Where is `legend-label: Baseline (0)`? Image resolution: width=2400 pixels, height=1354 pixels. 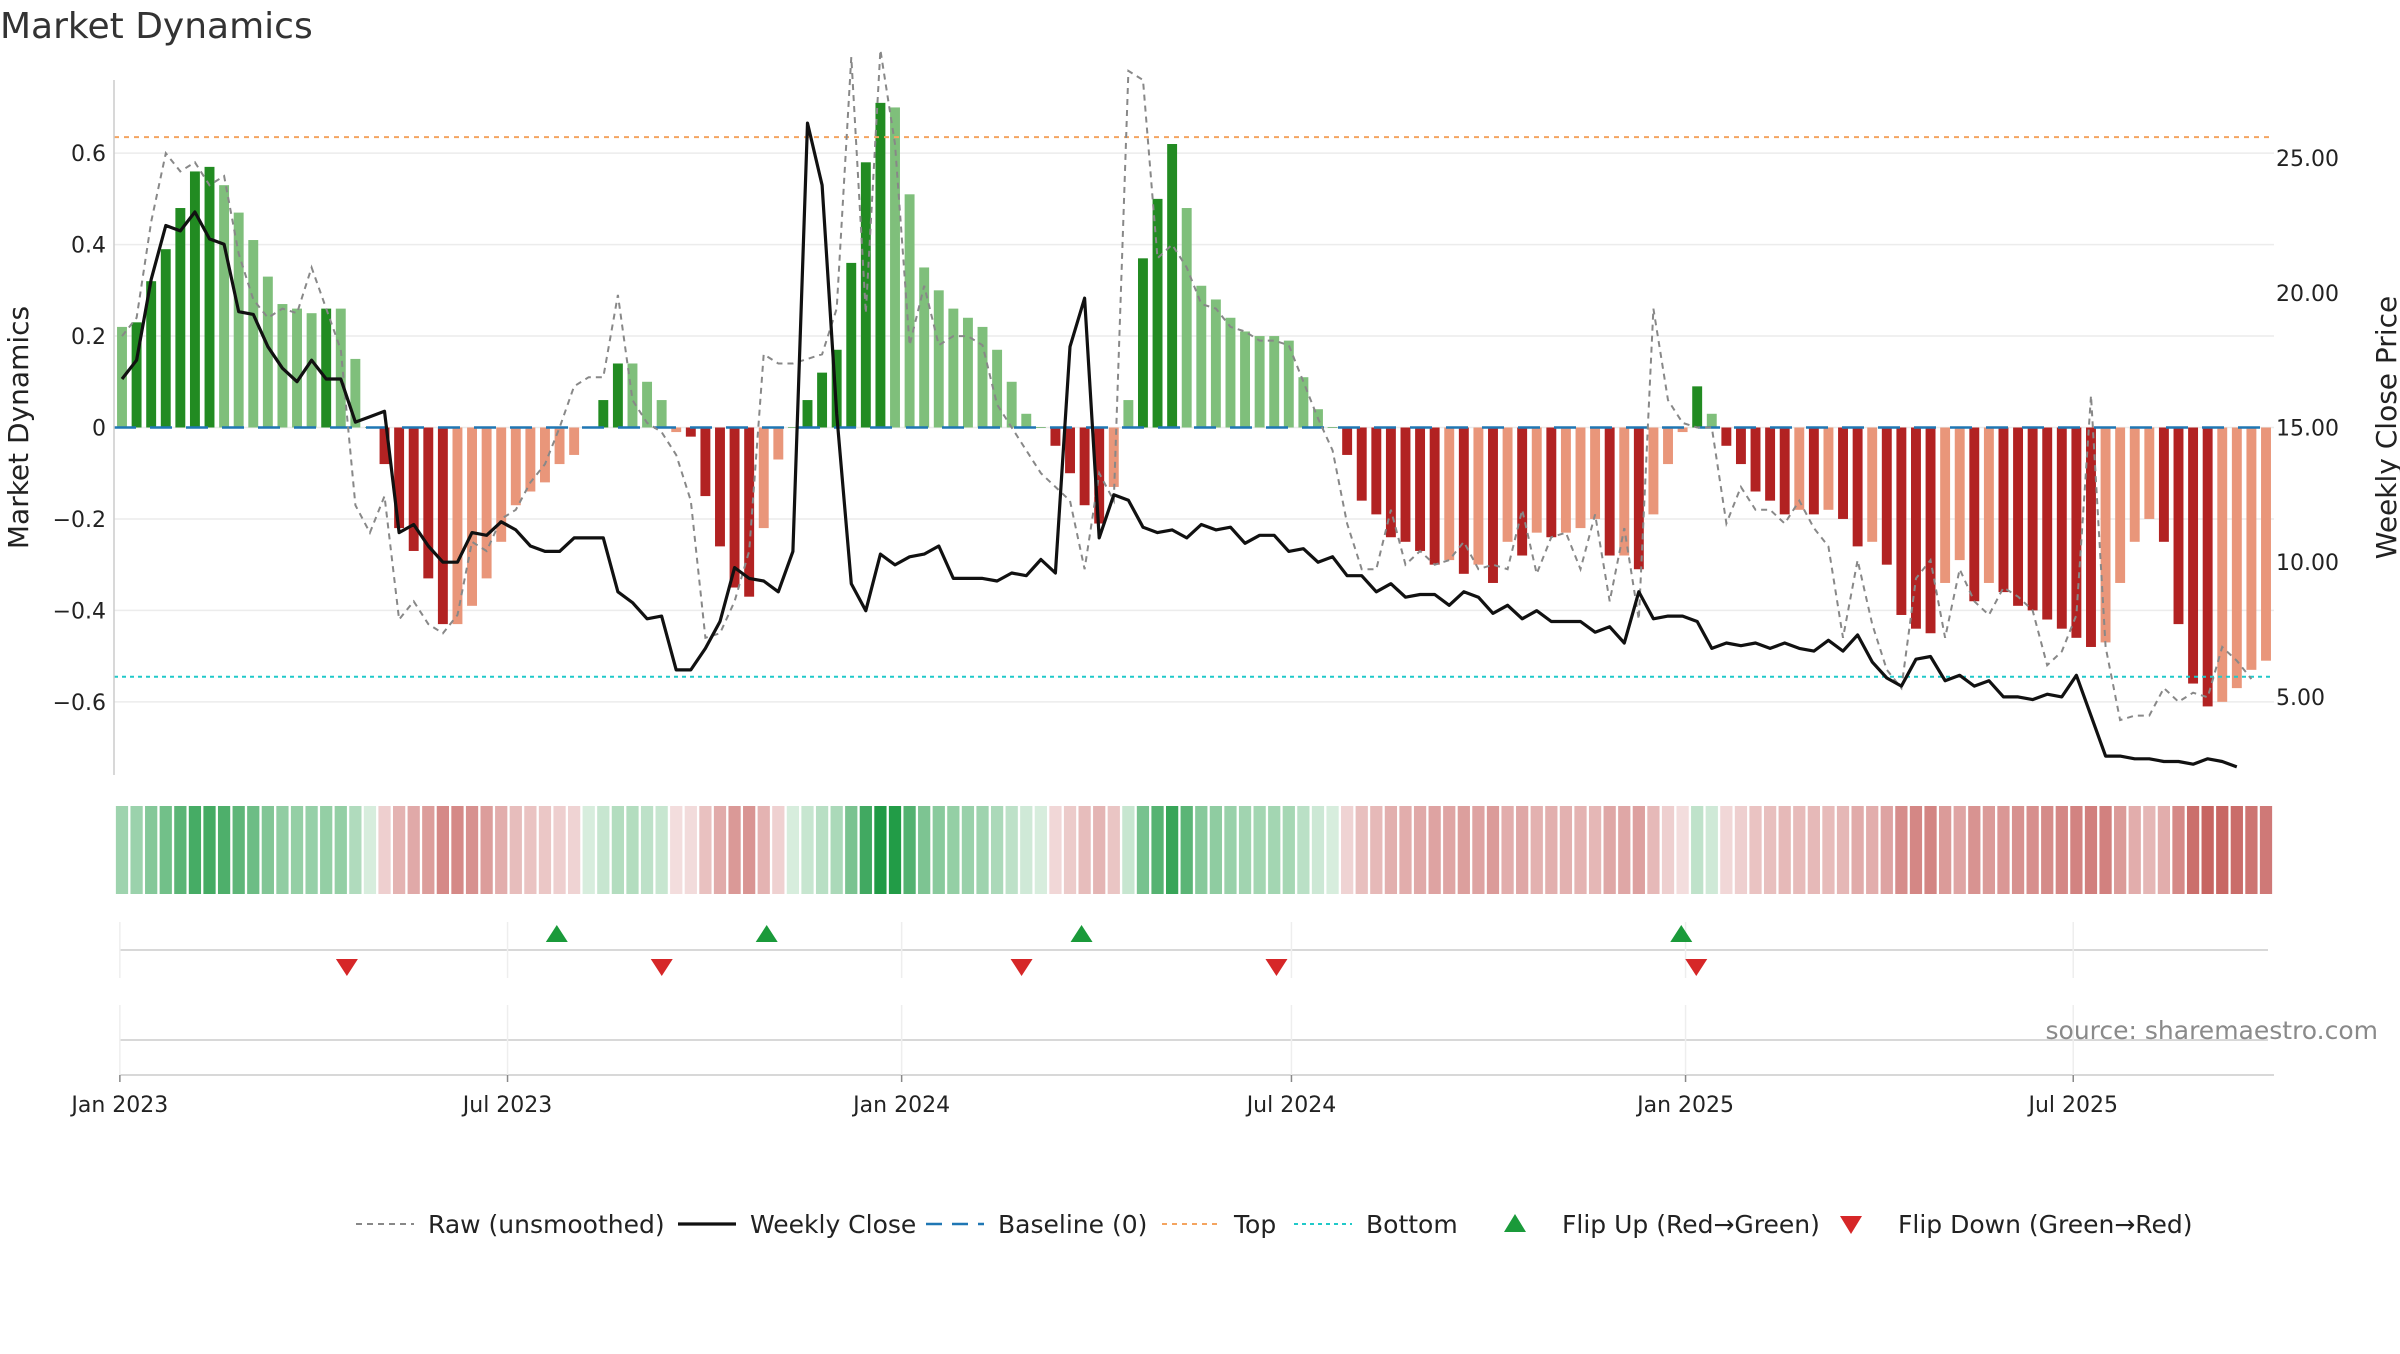 legend-label: Baseline (0) is located at coordinates (1072, 1224).